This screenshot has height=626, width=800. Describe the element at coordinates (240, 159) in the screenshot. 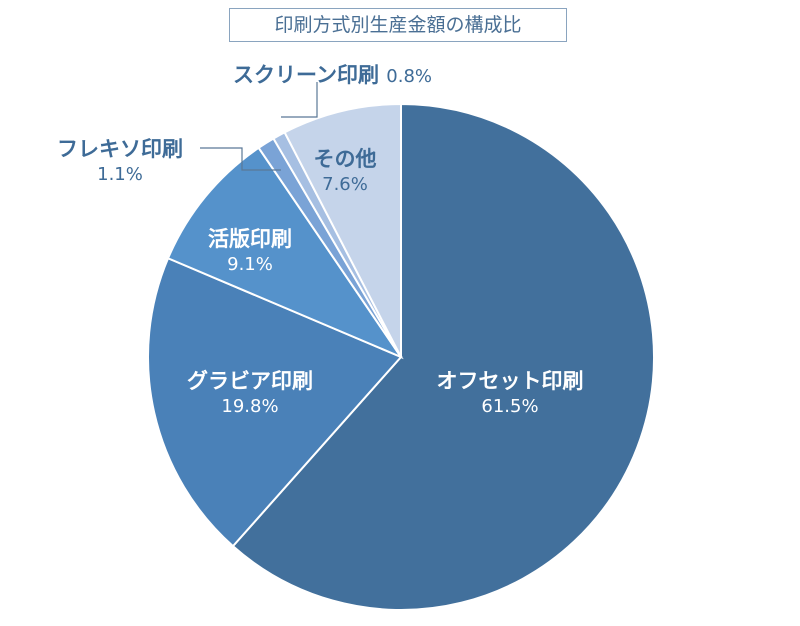

I see `leader-line-flexo` at that location.